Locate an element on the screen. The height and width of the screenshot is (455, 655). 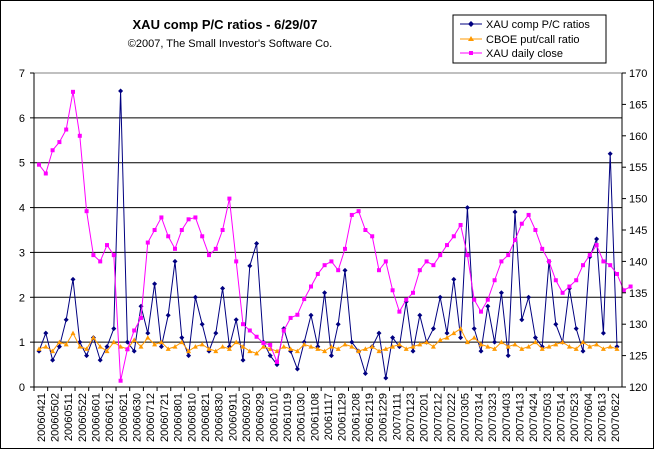
chart-title: XAU comp P/C ratios - 6/29/07 is located at coordinates (225, 24).